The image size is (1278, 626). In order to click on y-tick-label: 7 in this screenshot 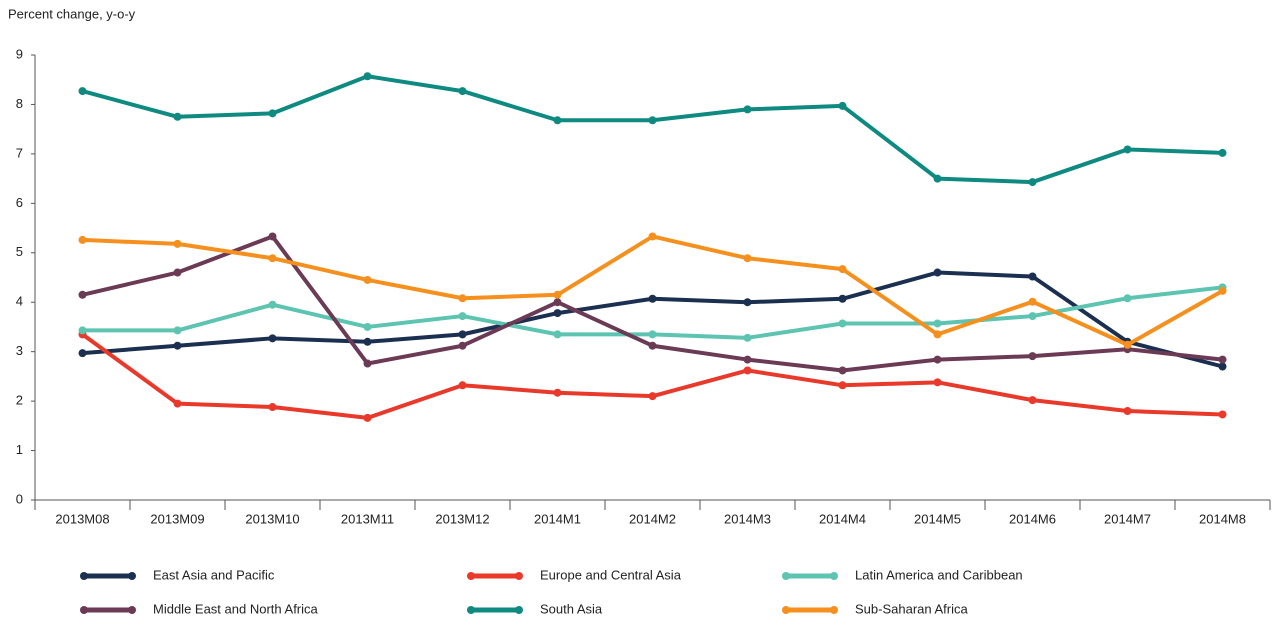, I will do `click(19, 152)`.